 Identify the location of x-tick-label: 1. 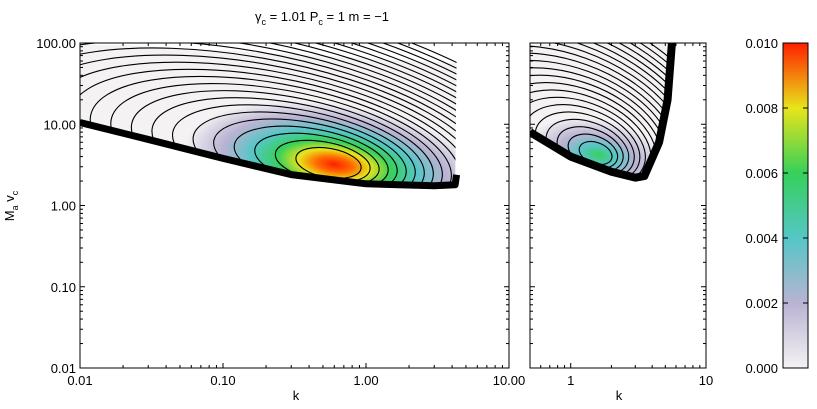
(570, 380).